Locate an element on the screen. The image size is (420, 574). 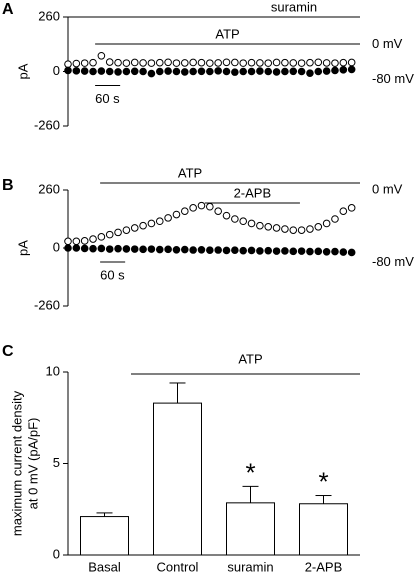
y-axis-label: maximum current density is located at coordinates (16, 463).